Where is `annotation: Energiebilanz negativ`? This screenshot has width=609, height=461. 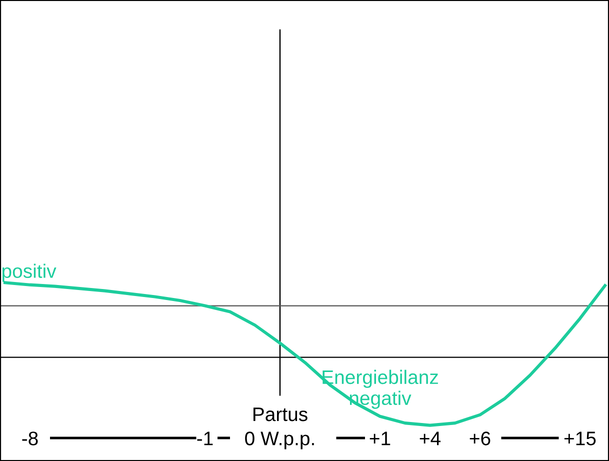 annotation: Energiebilanz negativ is located at coordinates (380, 389).